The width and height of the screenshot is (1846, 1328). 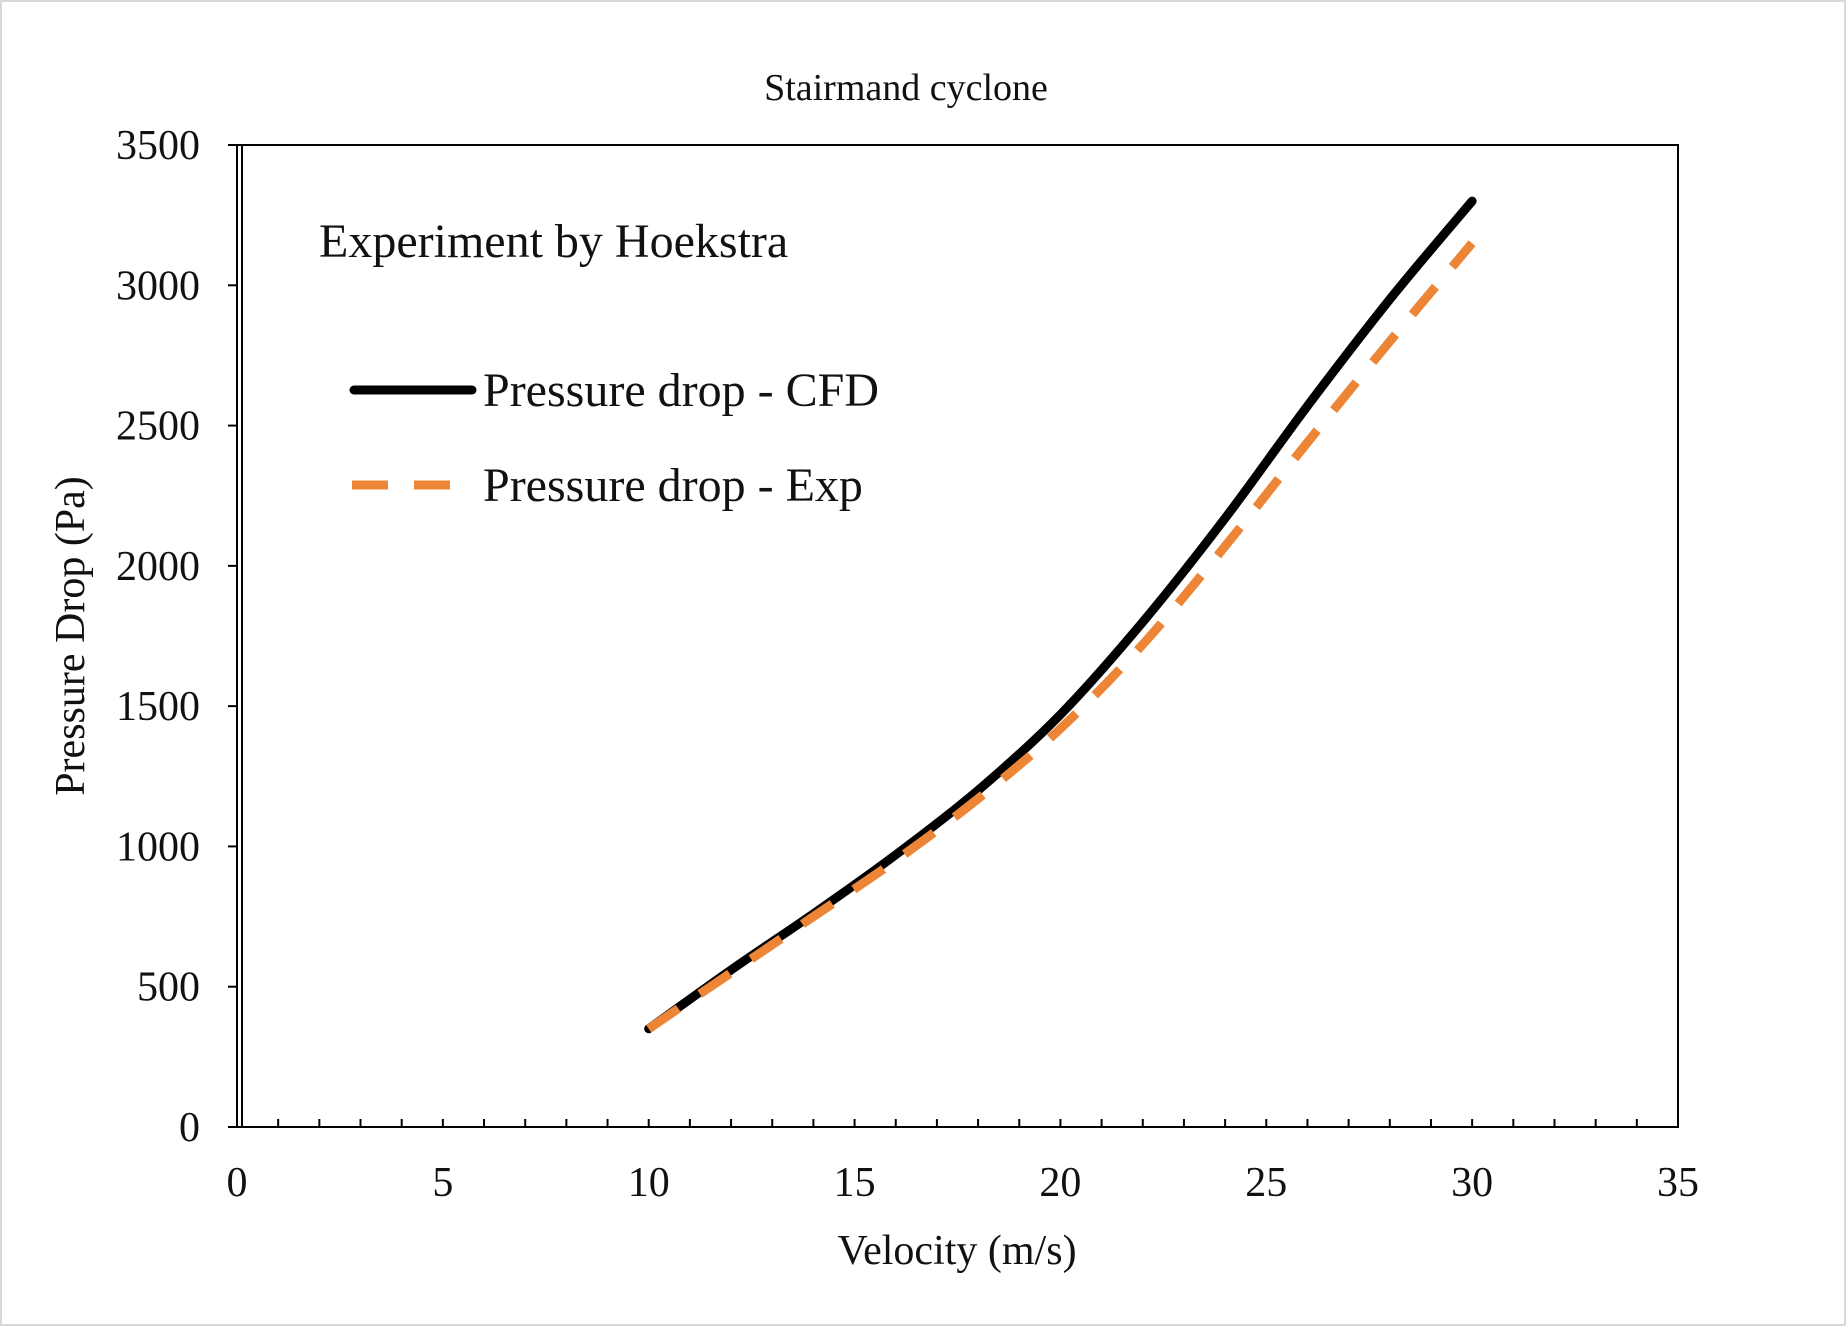 What do you see at coordinates (442, 1183) in the screenshot?
I see `x-tick-label: 5` at bounding box center [442, 1183].